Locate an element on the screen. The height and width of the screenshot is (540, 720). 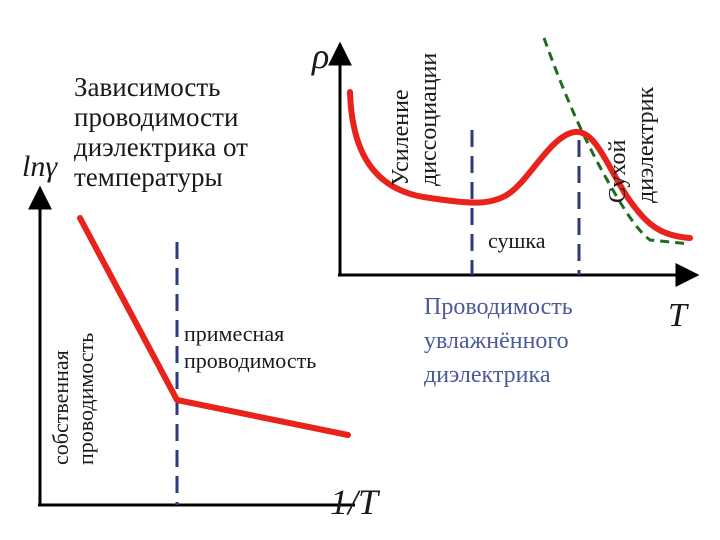
intrinsic-line-1: собственная is located at coordinates (60, 407).